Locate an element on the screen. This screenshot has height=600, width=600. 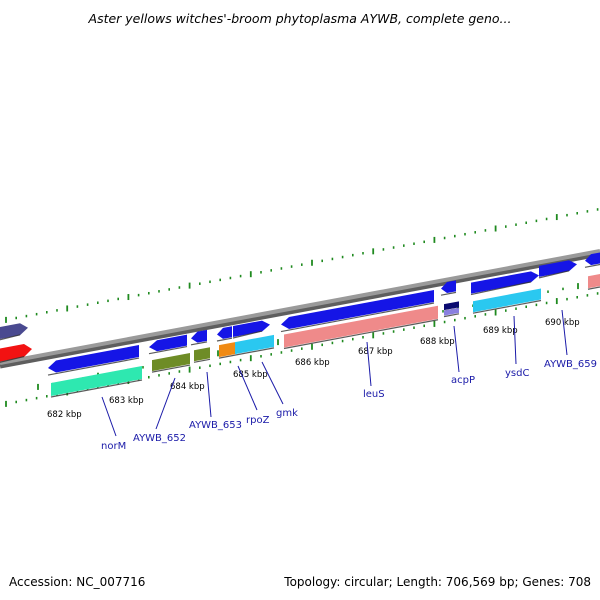
cds-gmk is located at coordinates (251, 329).